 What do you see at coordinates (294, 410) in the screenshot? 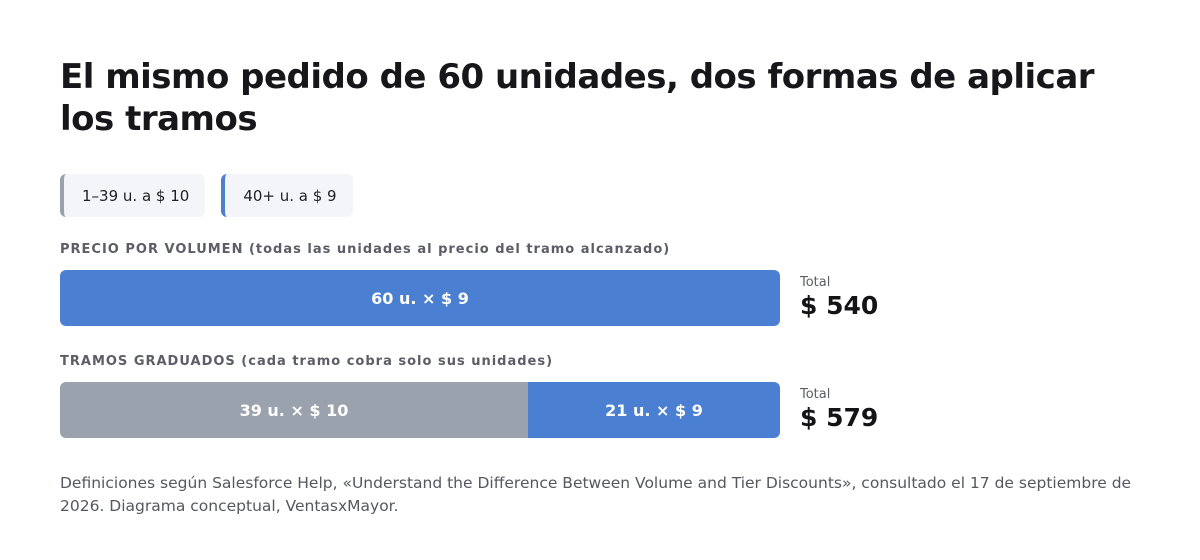
I see `graduated-segment-tier-1: 39 u. × $ 10` at bounding box center [294, 410].